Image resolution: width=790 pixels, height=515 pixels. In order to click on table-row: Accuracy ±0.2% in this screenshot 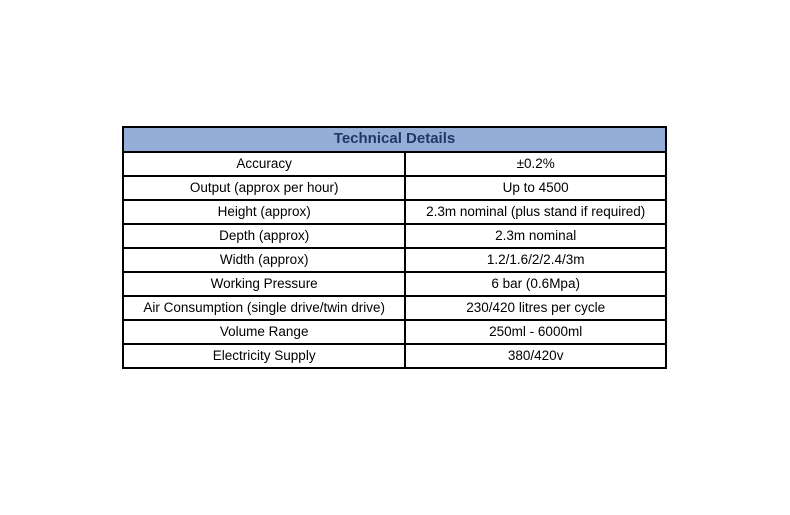, I will do `click(394, 164)`.